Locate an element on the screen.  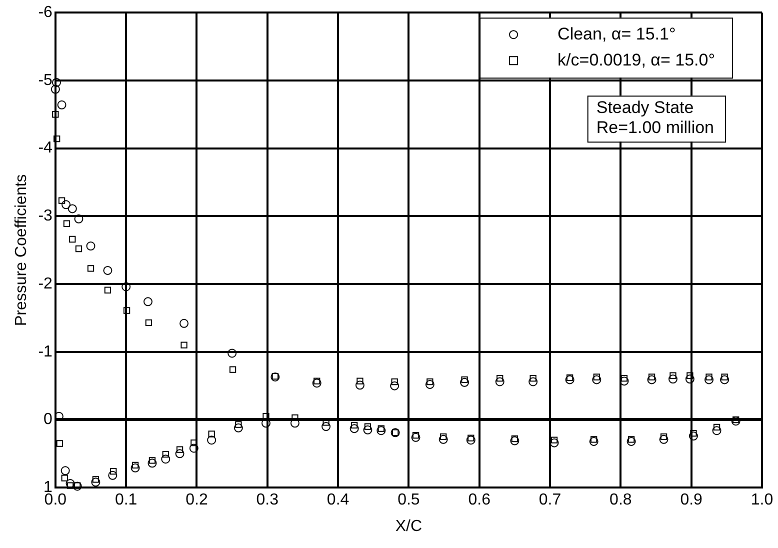
y-tick-label: -5 is located at coordinates (45, 80).